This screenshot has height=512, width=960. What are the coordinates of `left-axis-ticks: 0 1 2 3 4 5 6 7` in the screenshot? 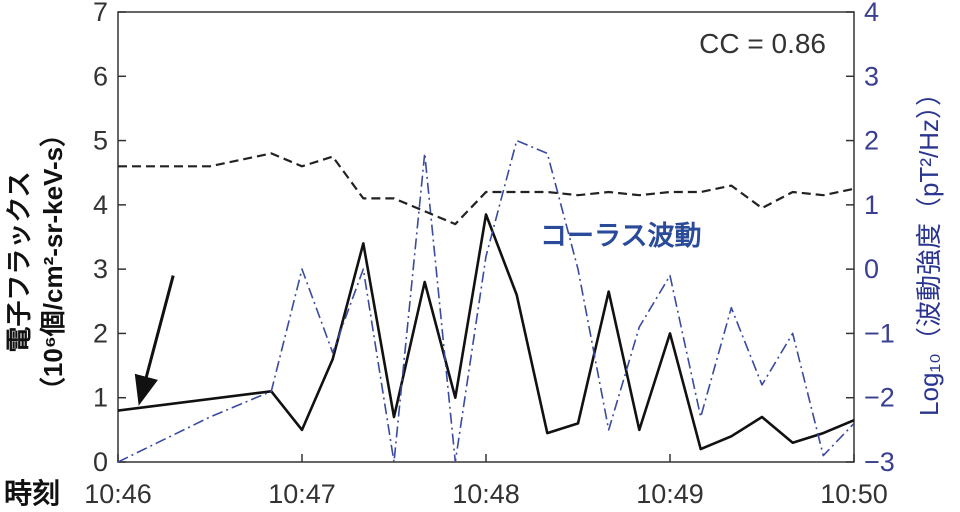 It's located at (109, 238).